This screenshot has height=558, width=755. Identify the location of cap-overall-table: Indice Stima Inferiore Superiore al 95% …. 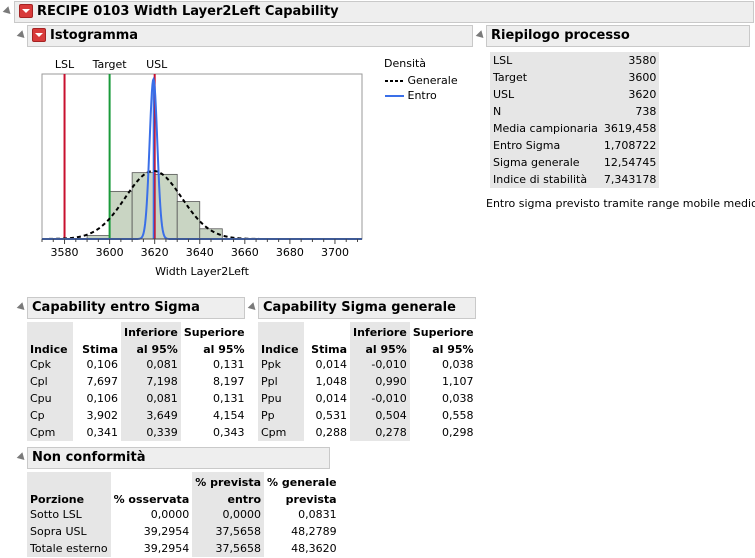
(367, 381).